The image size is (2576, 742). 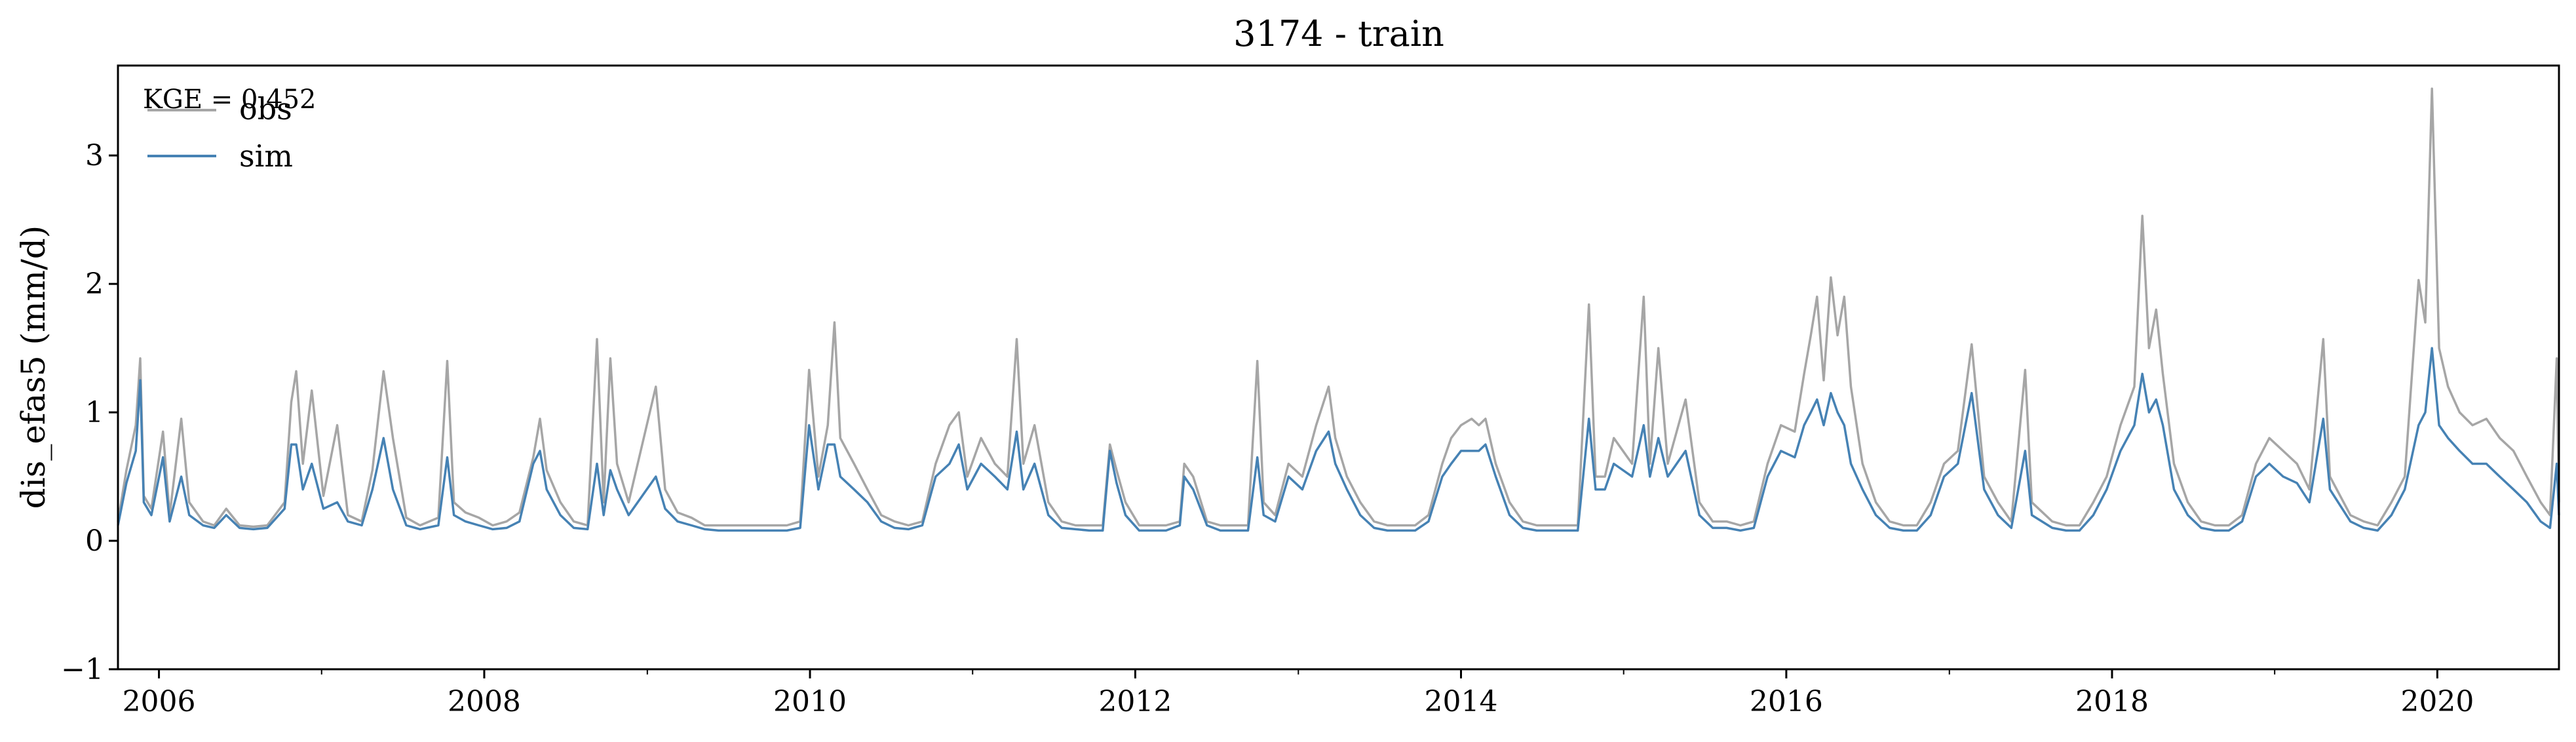 What do you see at coordinates (1298, 693) in the screenshot?
I see `x-axis: 2006 2008 2010 2012 2014 2016 2018 2020` at bounding box center [1298, 693].